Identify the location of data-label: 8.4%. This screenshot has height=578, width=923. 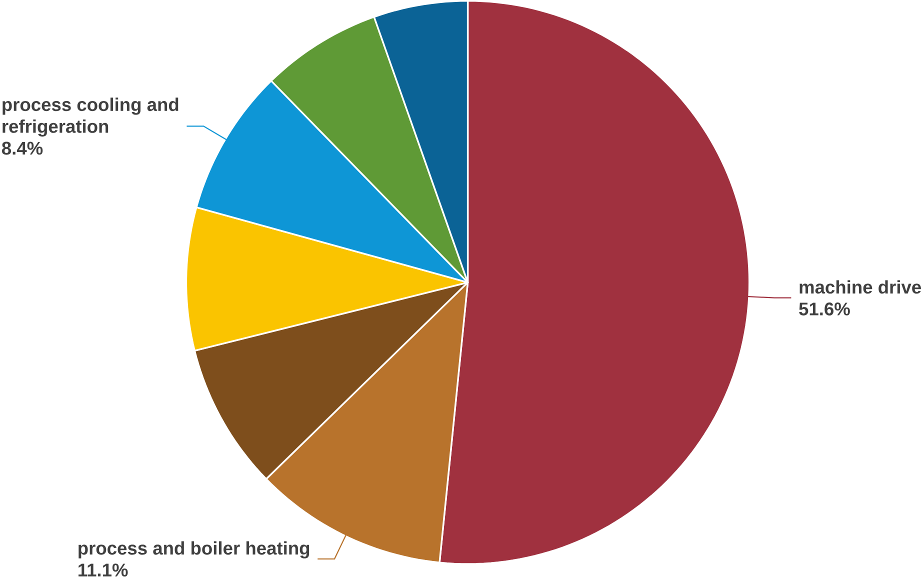
(22, 148).